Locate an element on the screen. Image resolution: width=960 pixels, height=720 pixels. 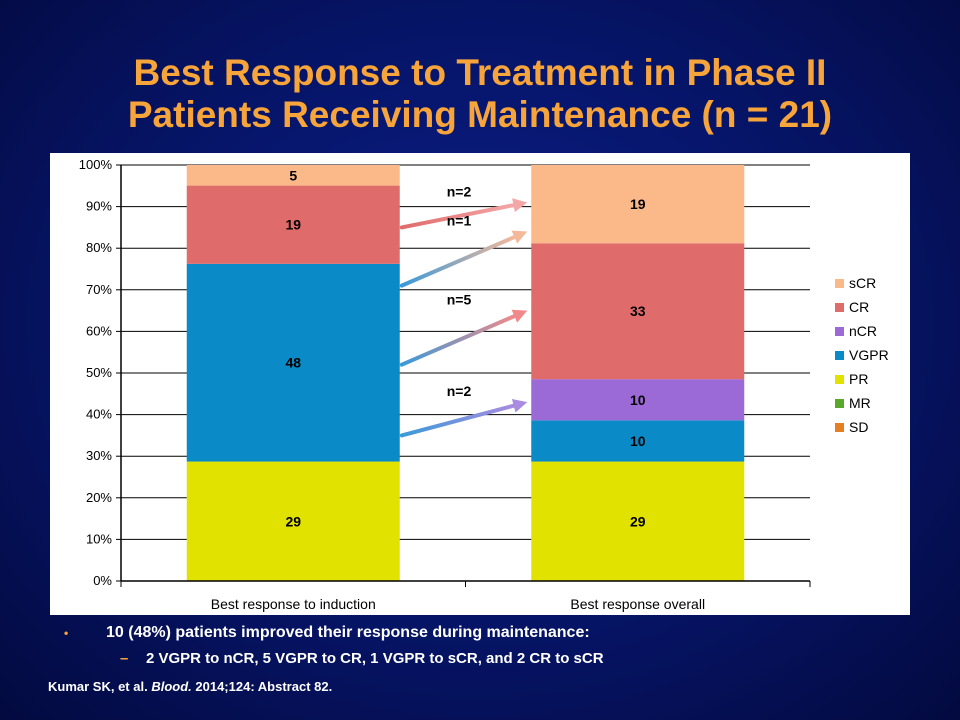
legend-label-ncr: nCR is located at coordinates (863, 331).